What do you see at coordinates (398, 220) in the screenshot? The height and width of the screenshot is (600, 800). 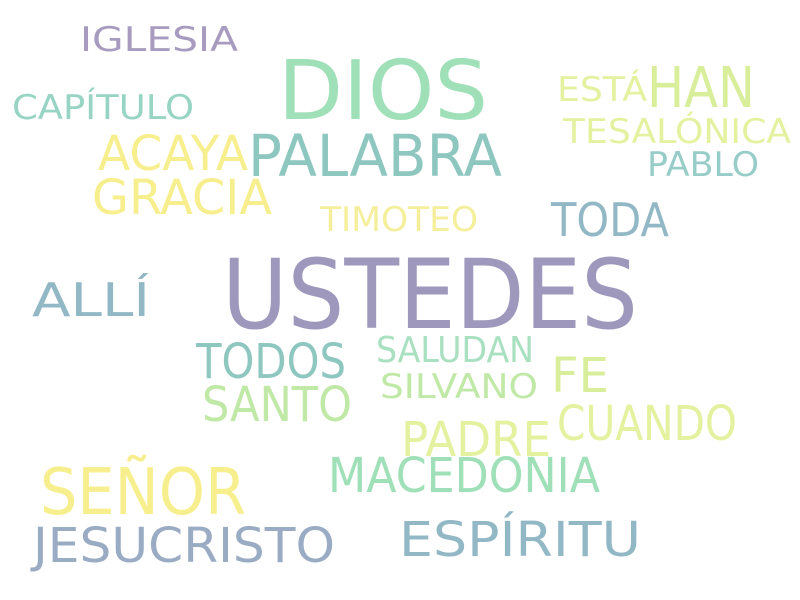 I see `word-timoteo: TIMOTEO` at bounding box center [398, 220].